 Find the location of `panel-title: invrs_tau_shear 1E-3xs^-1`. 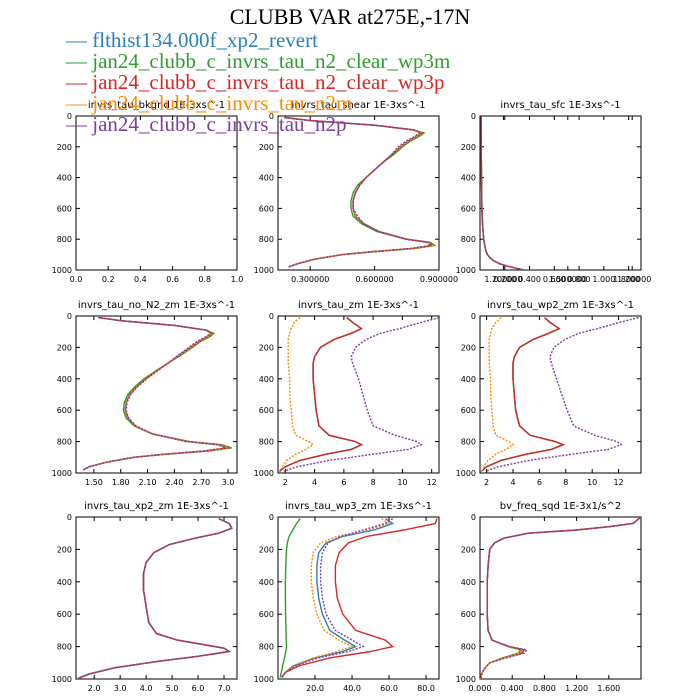

panel-title: invrs_tau_shear 1E-3xs^-1 is located at coordinates (359, 105).